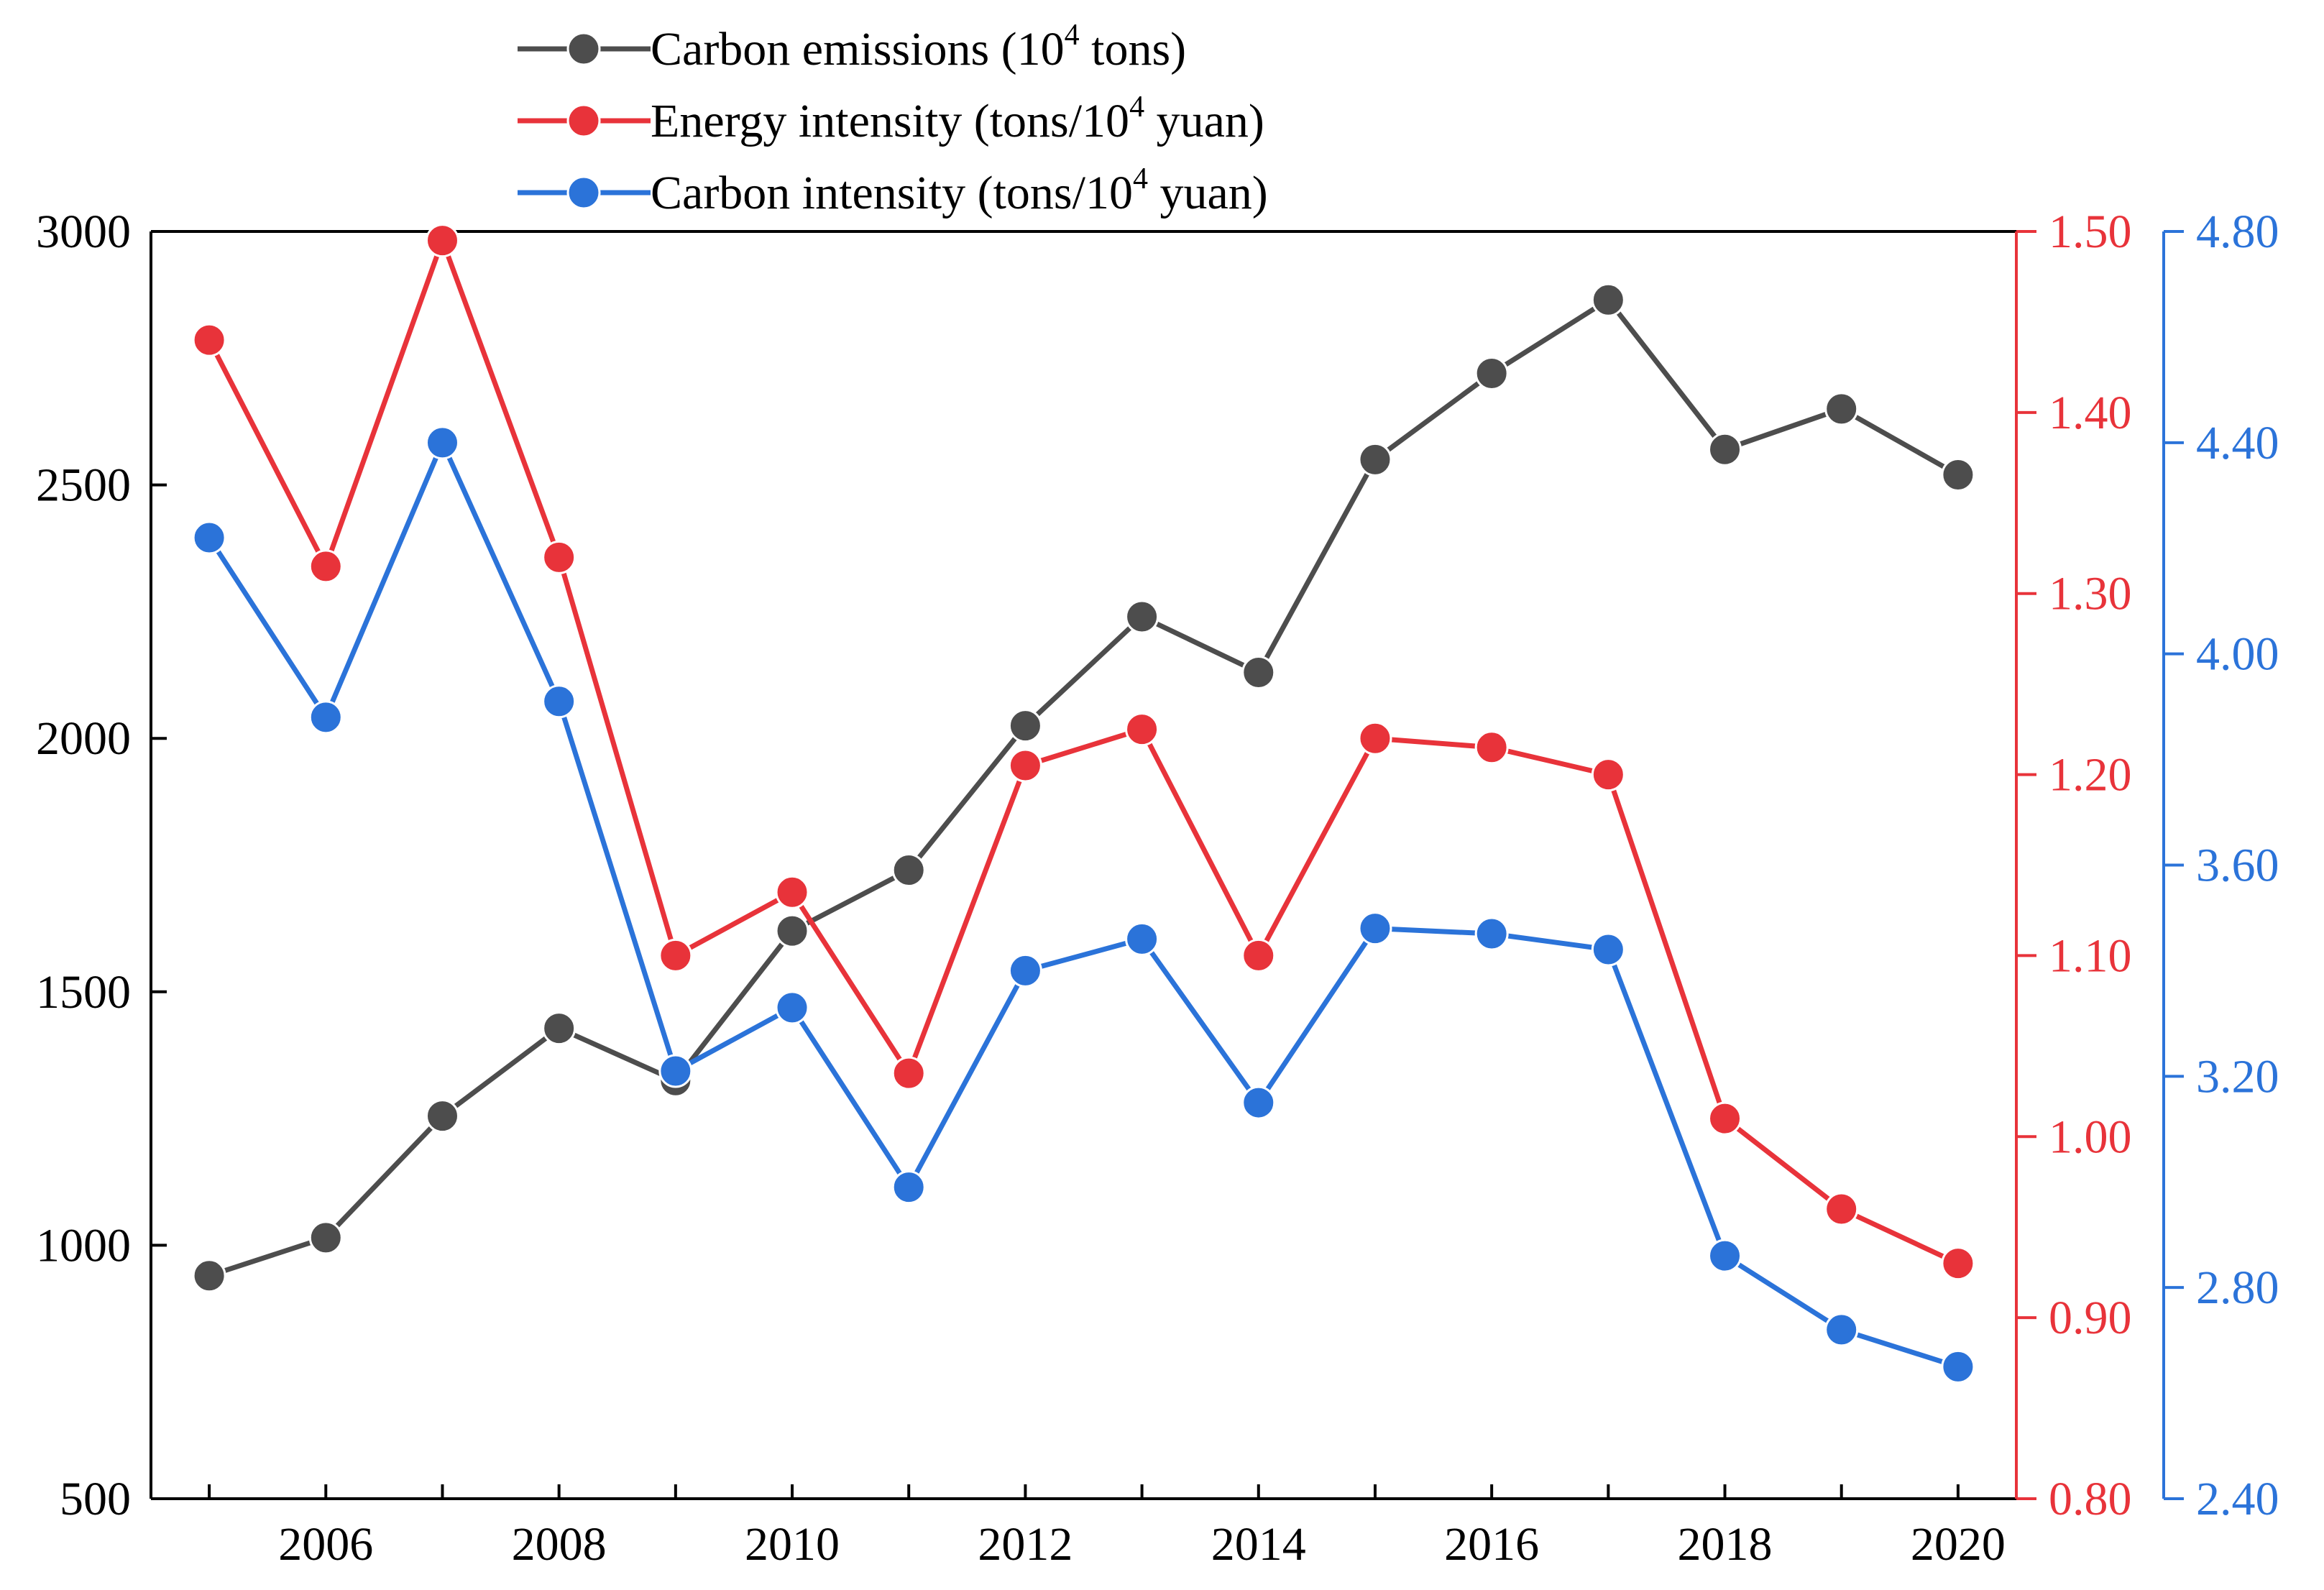  I want to click on data-point-carbon-emissions: 2019: 2650, so click(1842, 409).